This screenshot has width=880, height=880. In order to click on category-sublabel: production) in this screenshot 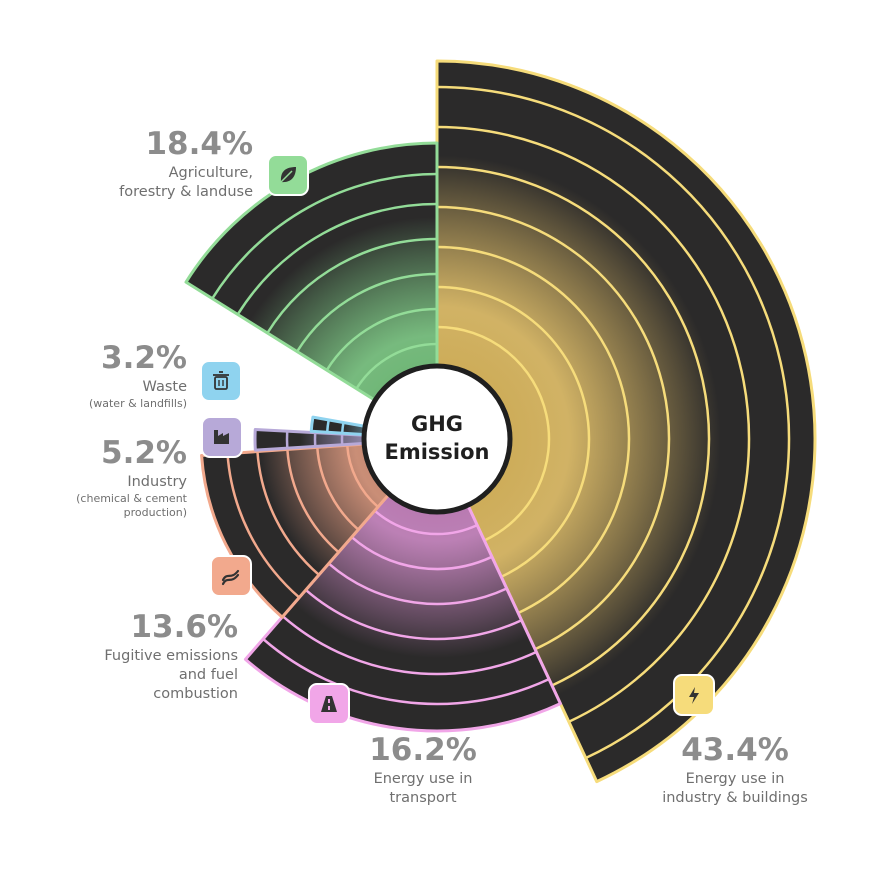, I will do `click(155, 512)`.